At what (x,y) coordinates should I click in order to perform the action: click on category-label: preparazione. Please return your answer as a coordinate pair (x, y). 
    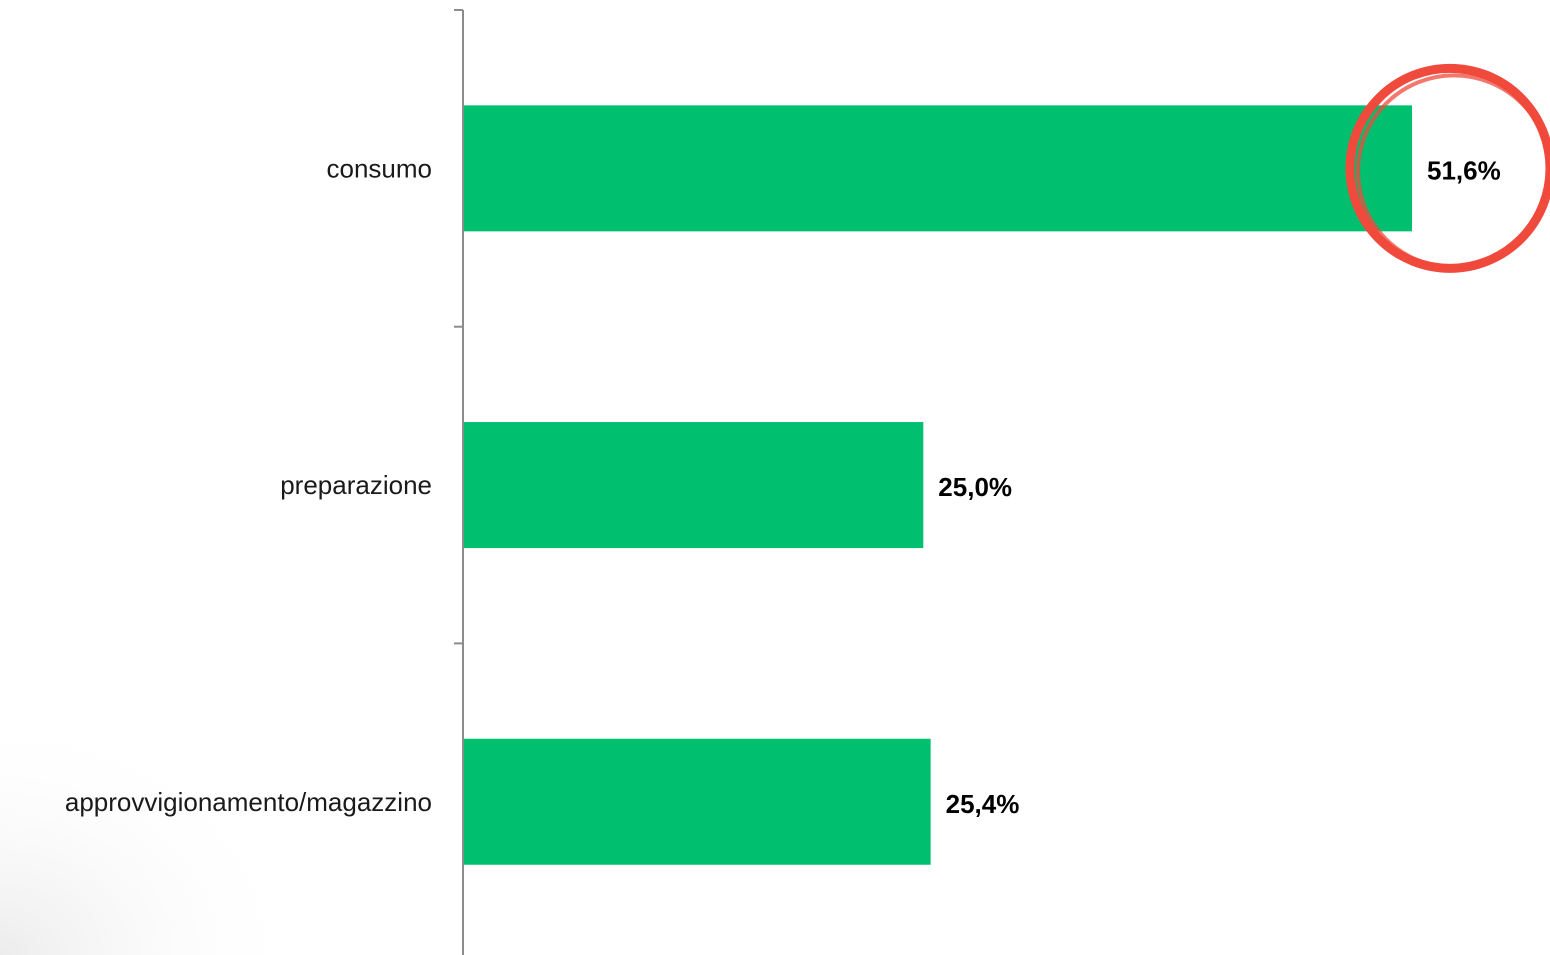
    Looking at the image, I should click on (356, 485).